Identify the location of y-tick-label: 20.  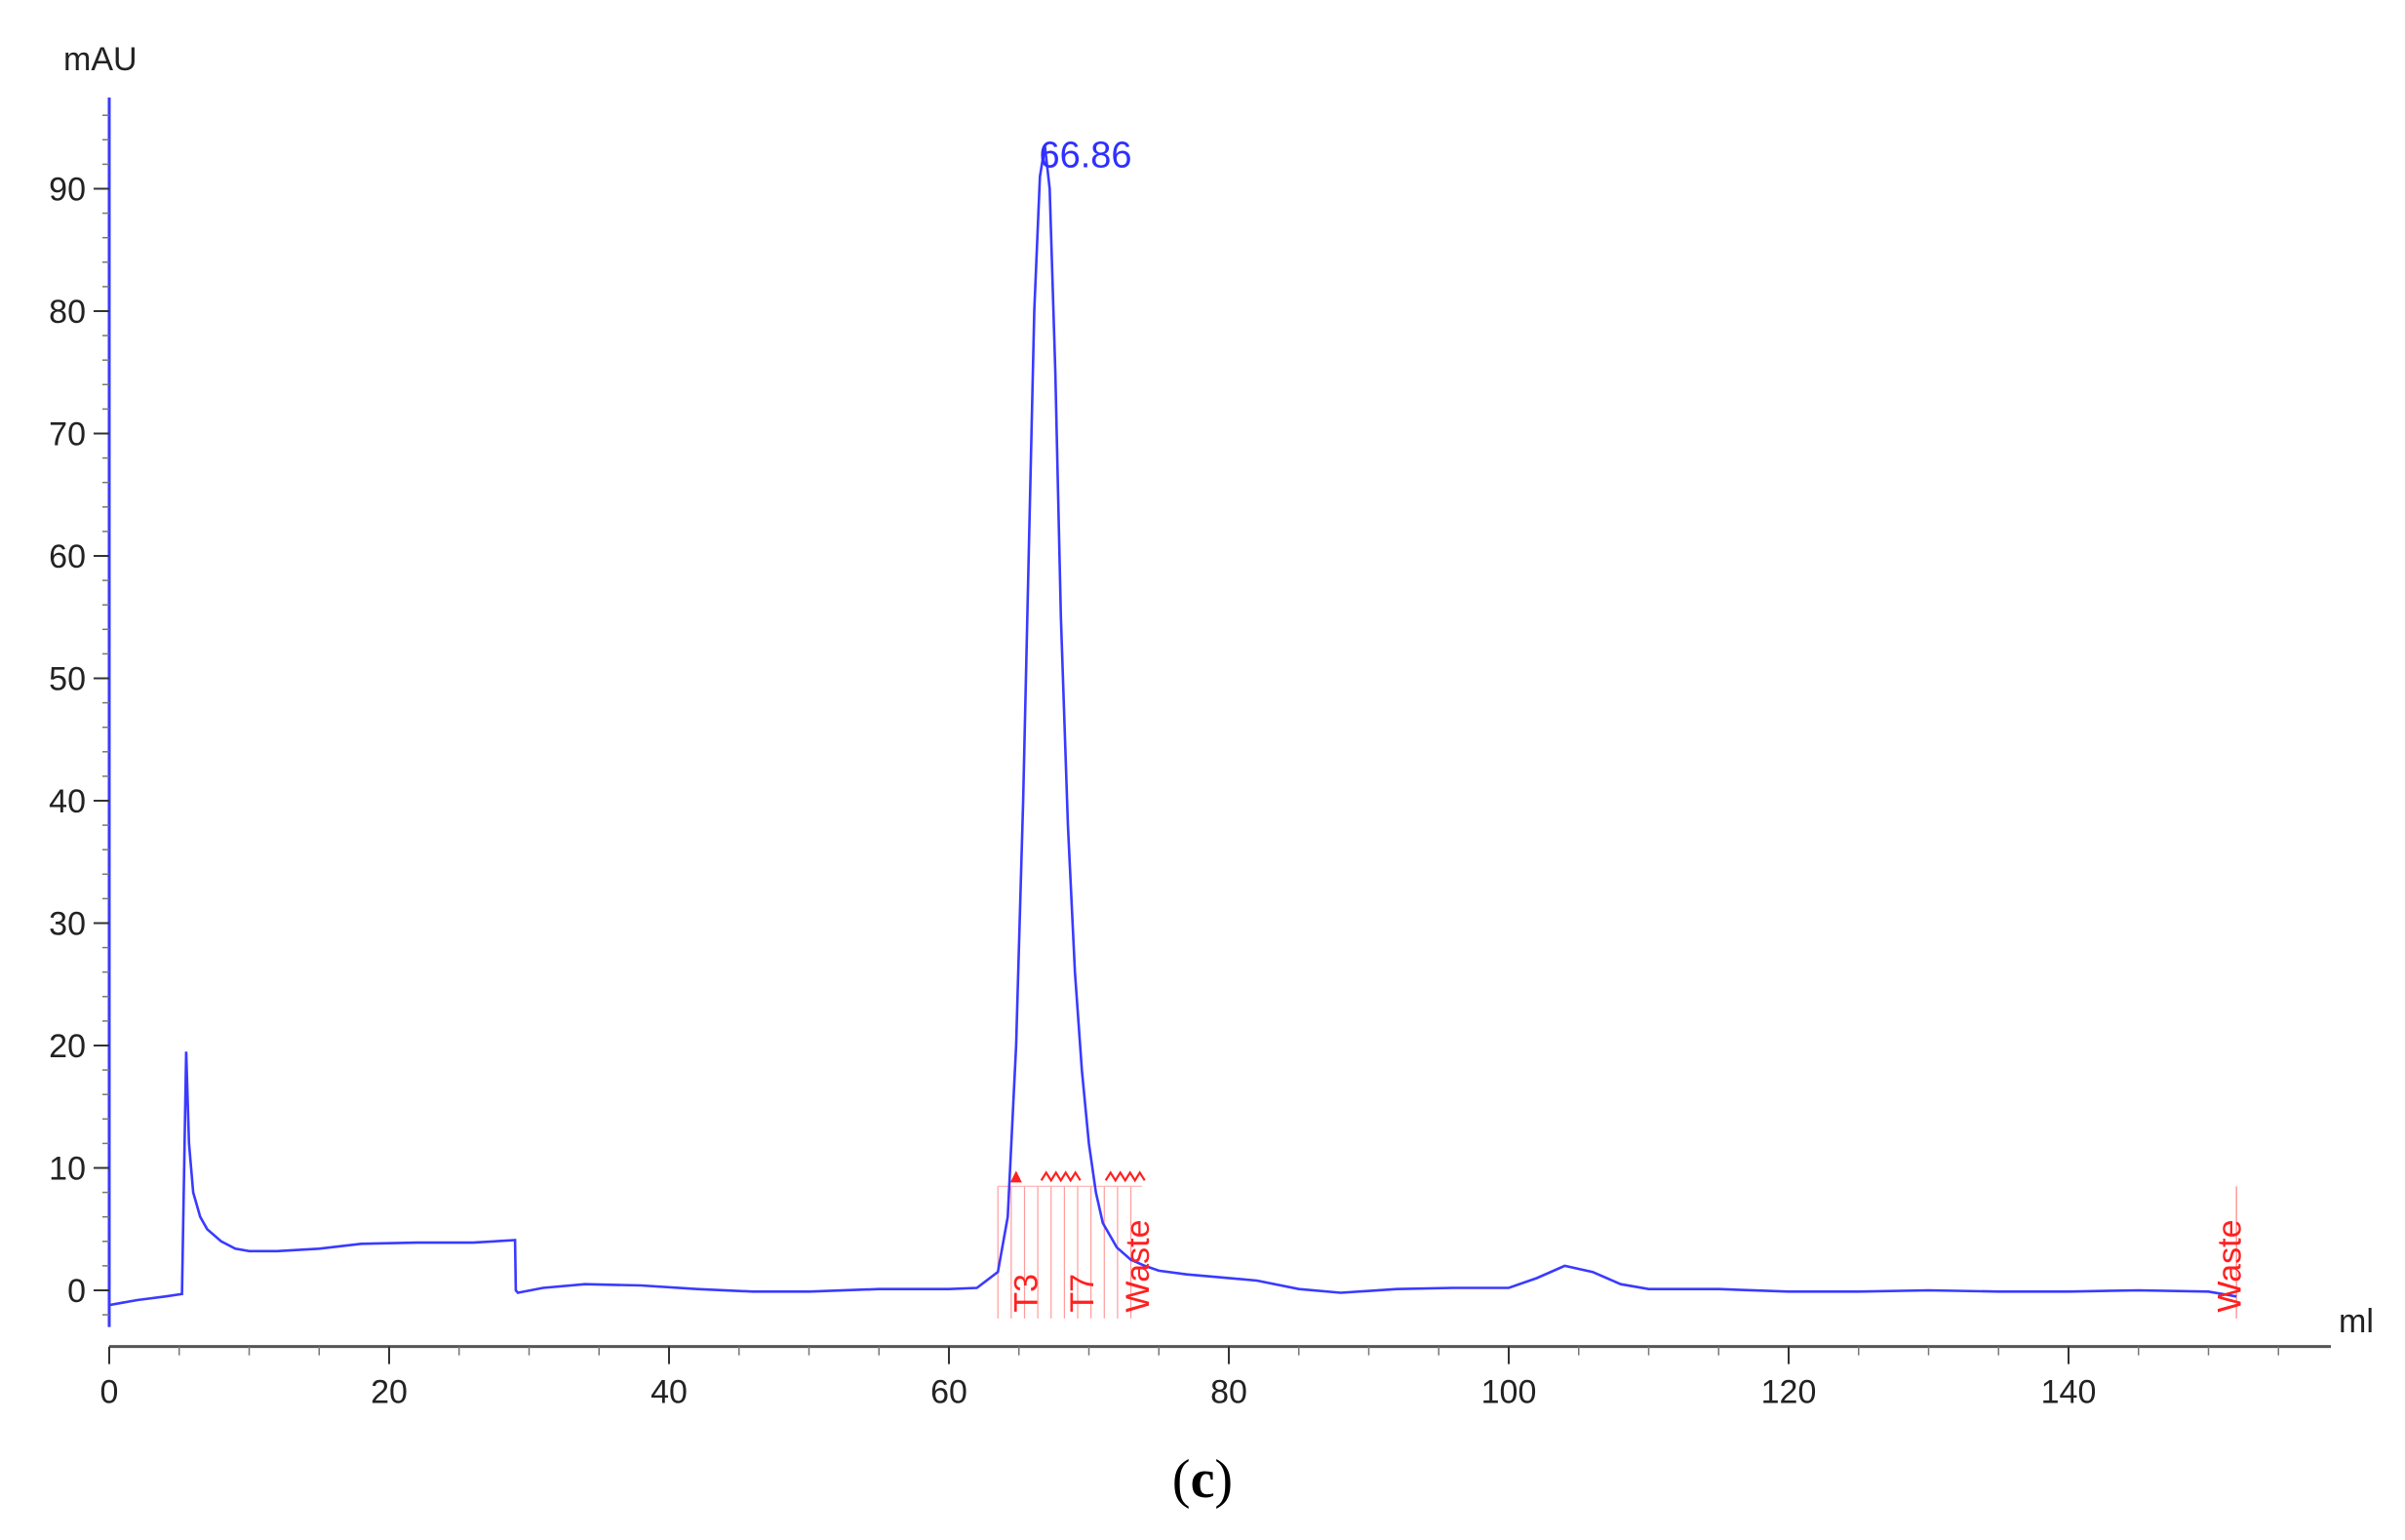
(67, 1047).